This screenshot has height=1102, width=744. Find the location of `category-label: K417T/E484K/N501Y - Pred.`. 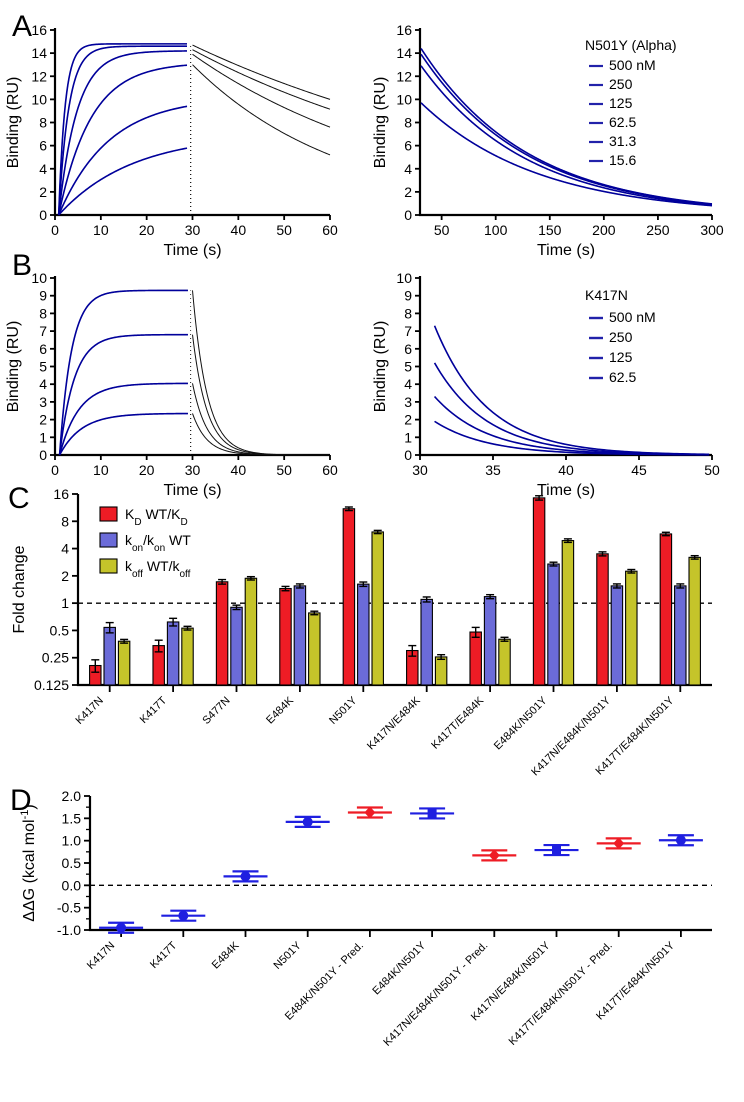

category-label: K417T/E484K/N501Y - Pred. is located at coordinates (561, 994).